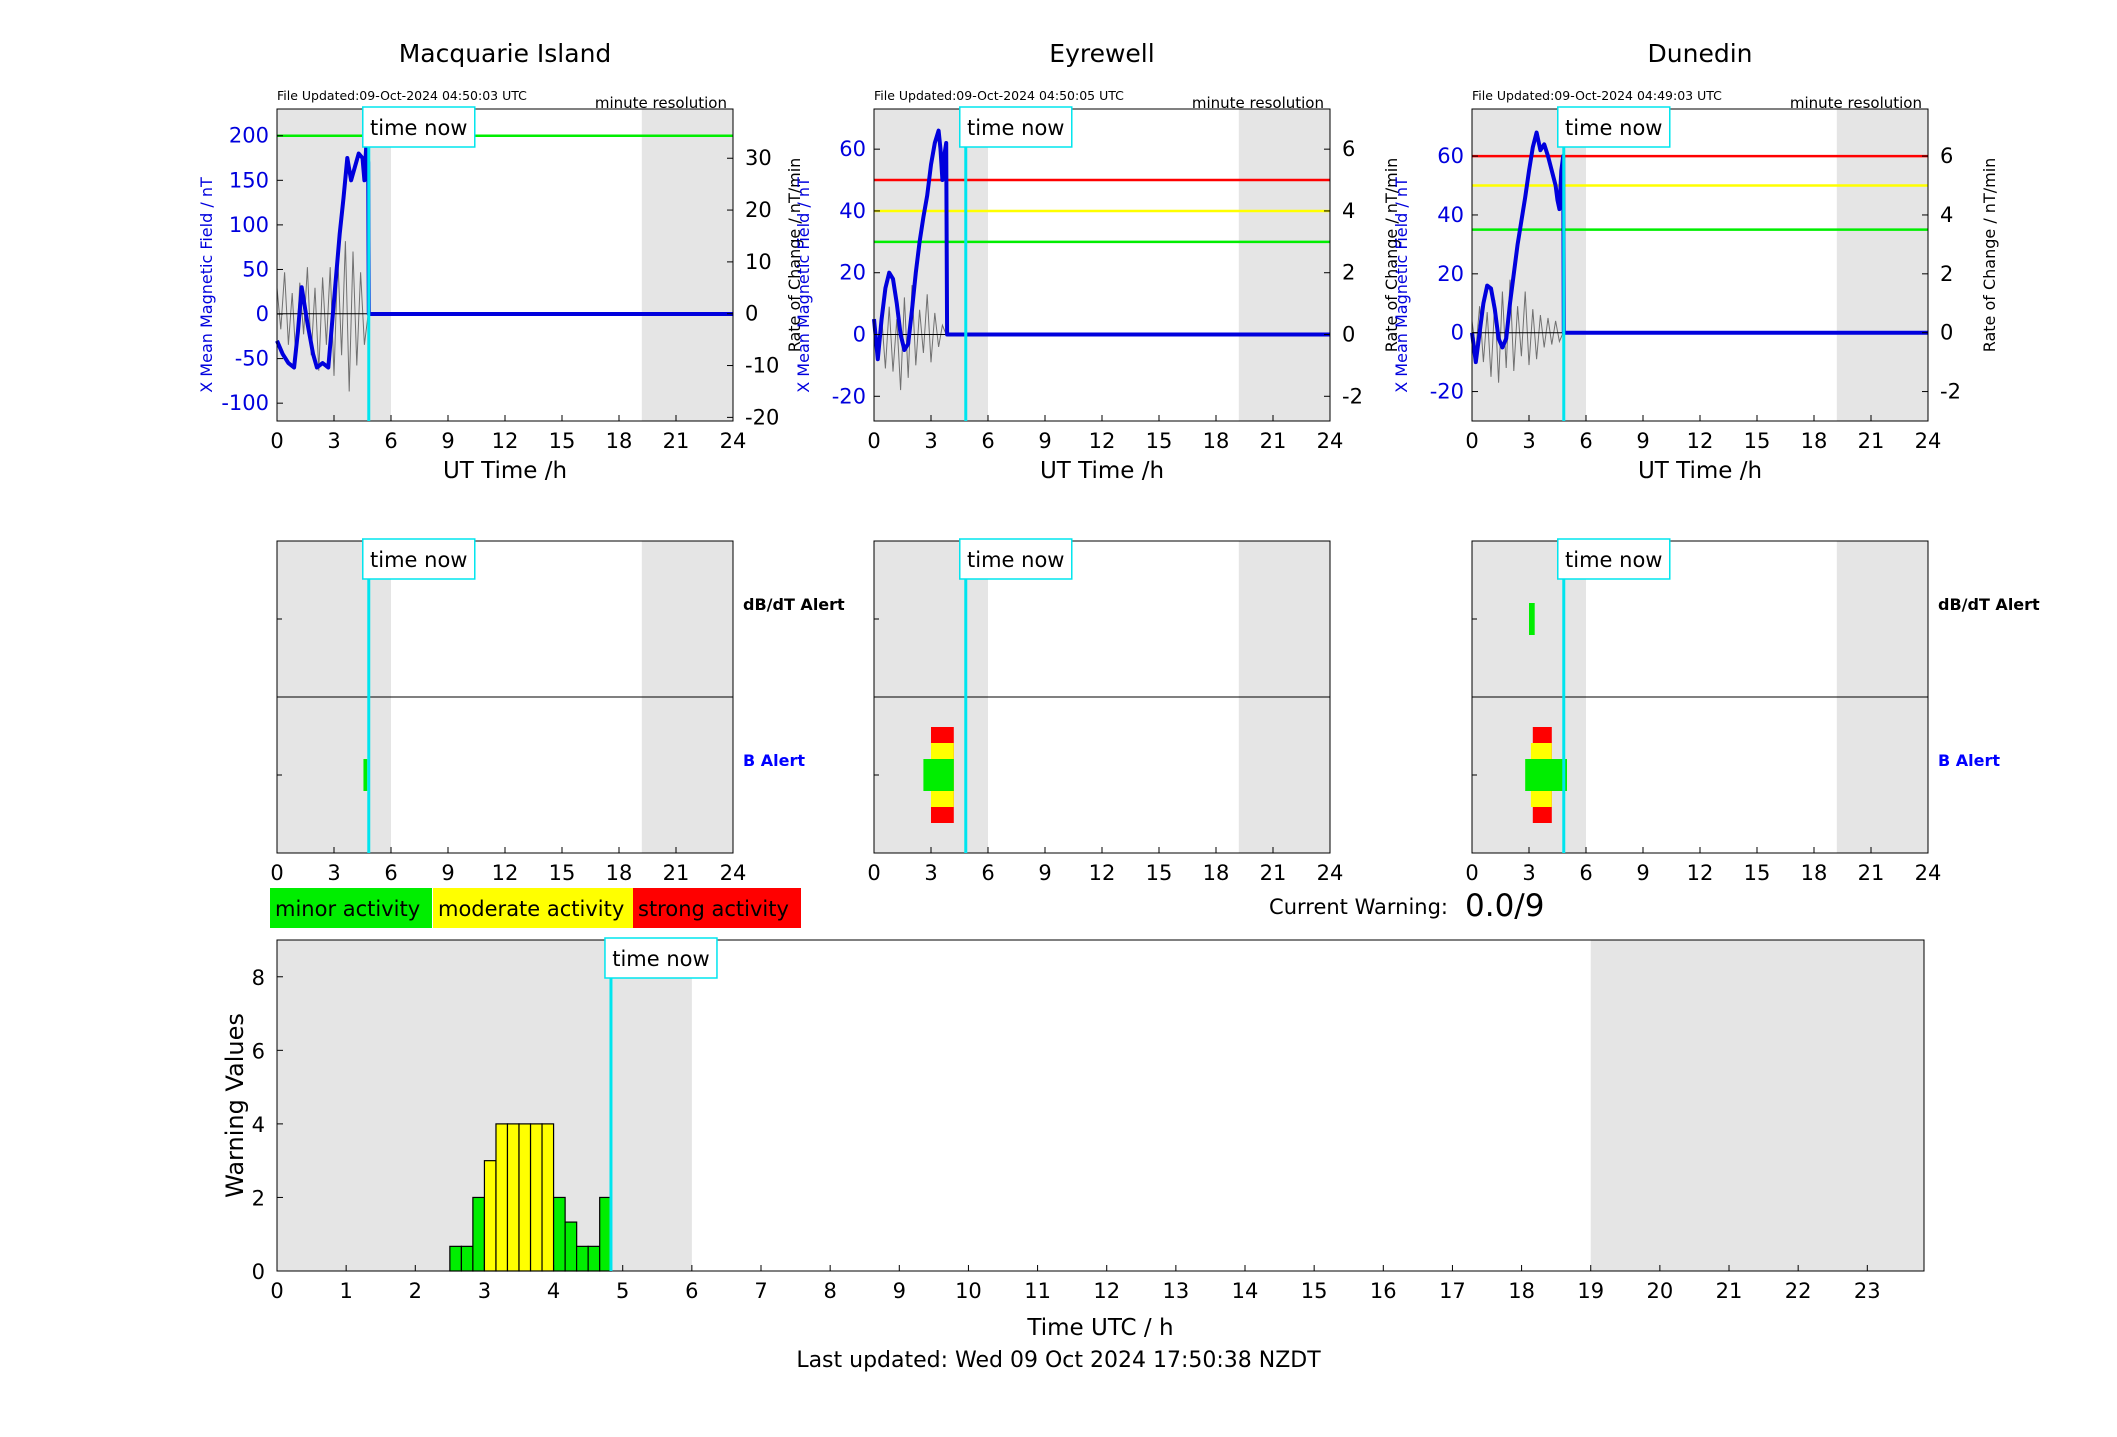 Image resolution: width=2117 pixels, height=1437 pixels. What do you see at coordinates (1450, 156) in the screenshot?
I see `y-tick-label: 60` at bounding box center [1450, 156].